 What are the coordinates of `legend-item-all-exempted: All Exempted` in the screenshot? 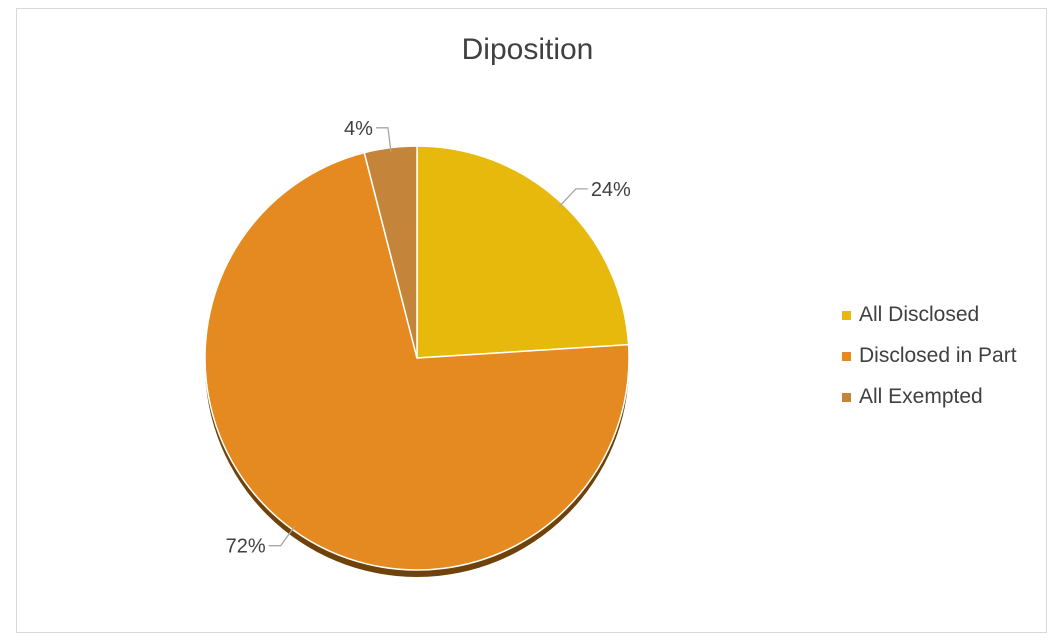 It's located at (929, 397).